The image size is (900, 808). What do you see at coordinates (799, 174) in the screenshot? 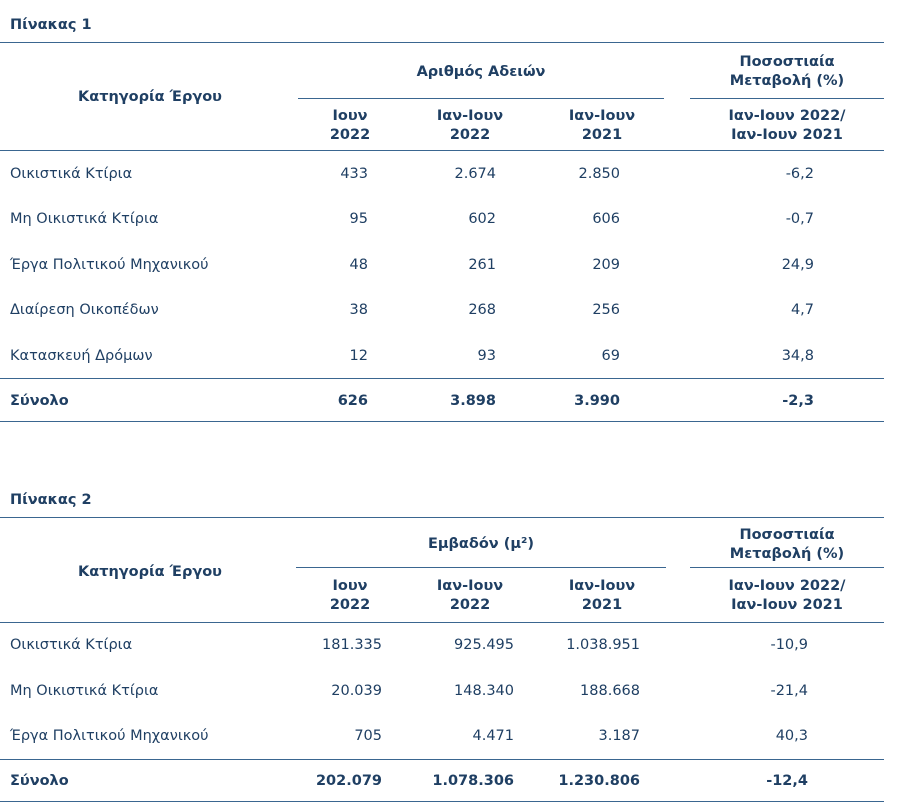
I see `table-cell: -6,2` at bounding box center [799, 174].